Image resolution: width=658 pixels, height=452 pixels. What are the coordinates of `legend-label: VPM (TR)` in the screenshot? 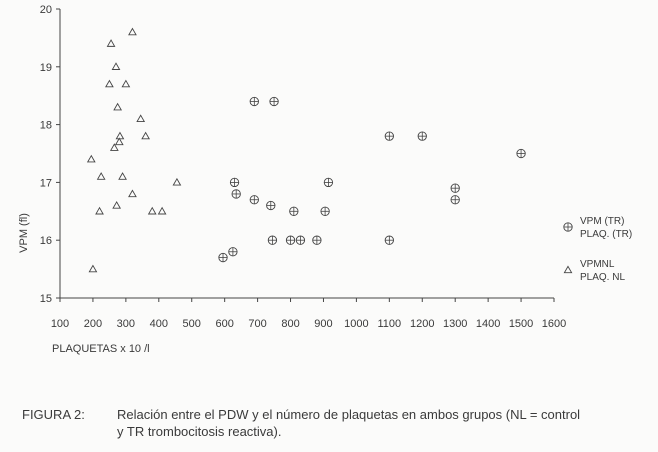 It's located at (602, 221).